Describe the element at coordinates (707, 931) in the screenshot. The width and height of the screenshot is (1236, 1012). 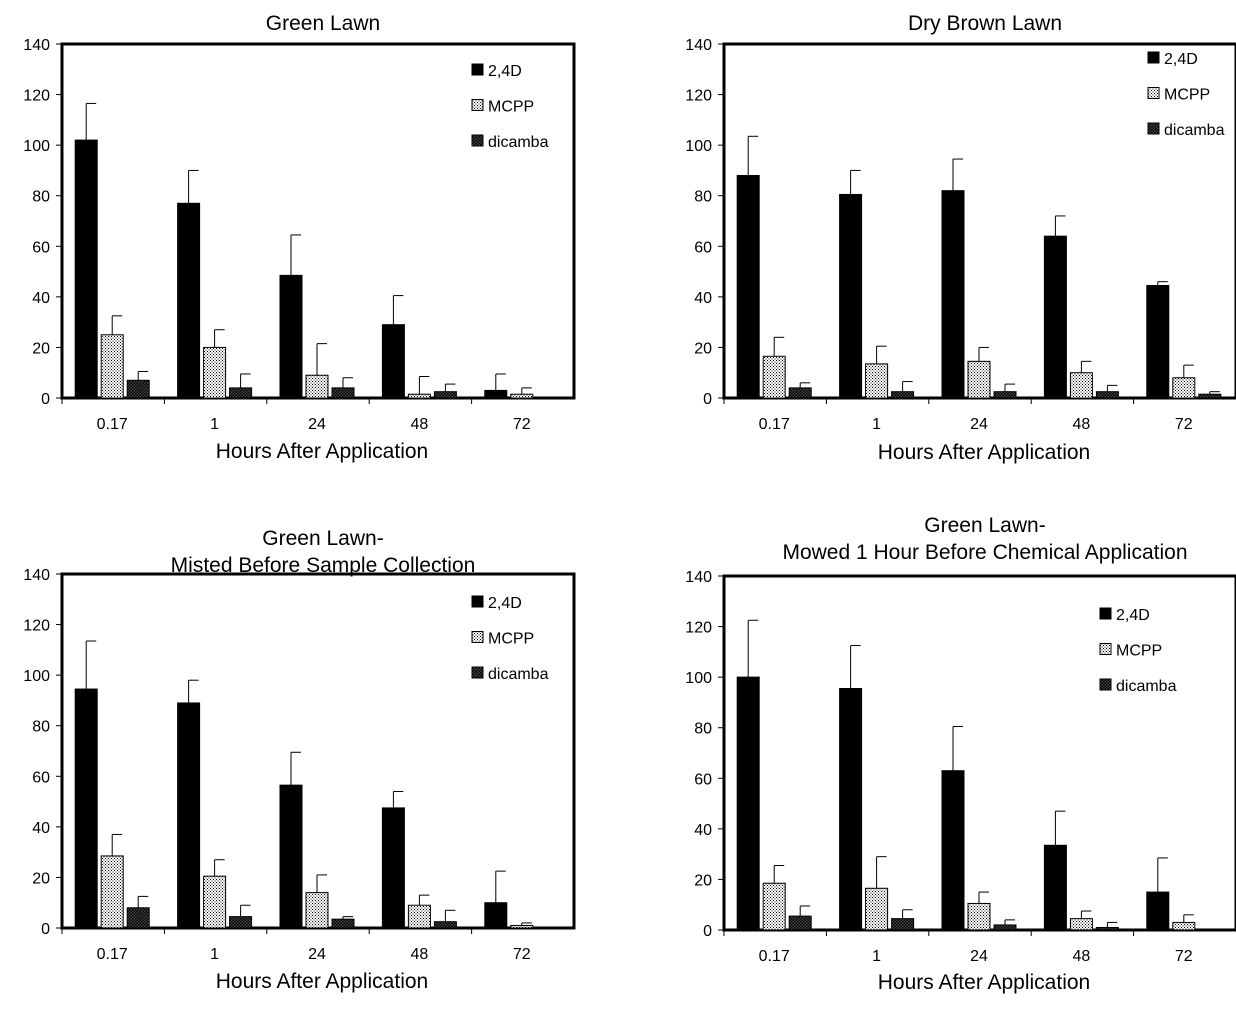
I see `y-tick-label: 0` at that location.